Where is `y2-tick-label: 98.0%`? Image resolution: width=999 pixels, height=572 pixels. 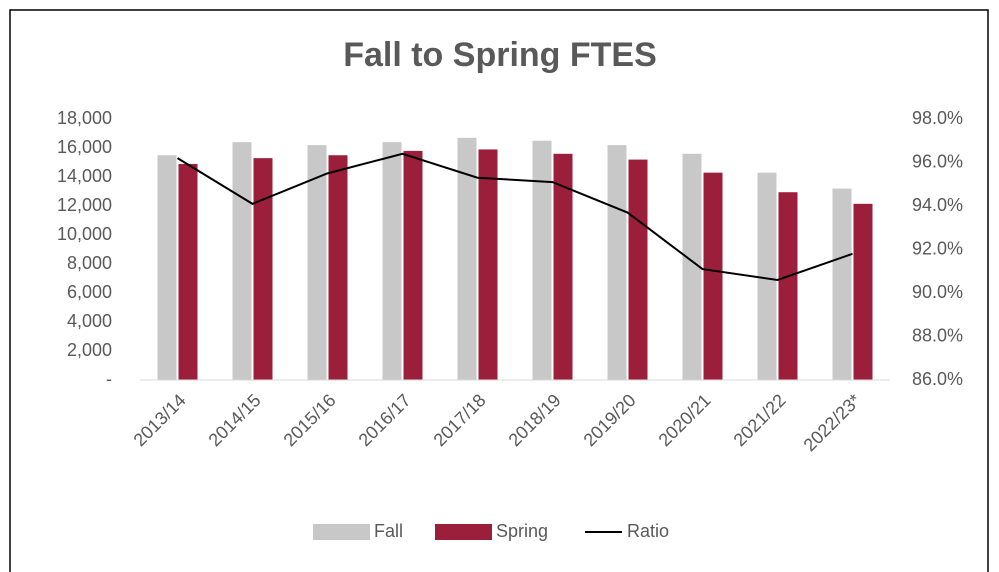
y2-tick-label: 98.0% is located at coordinates (937, 118).